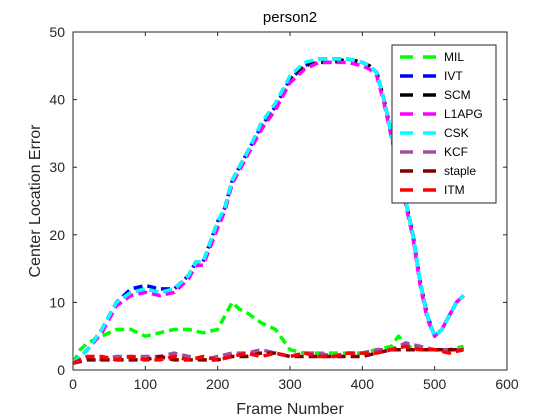 This screenshot has height=420, width=560. I want to click on x-tick-label: 500, so click(435, 384).